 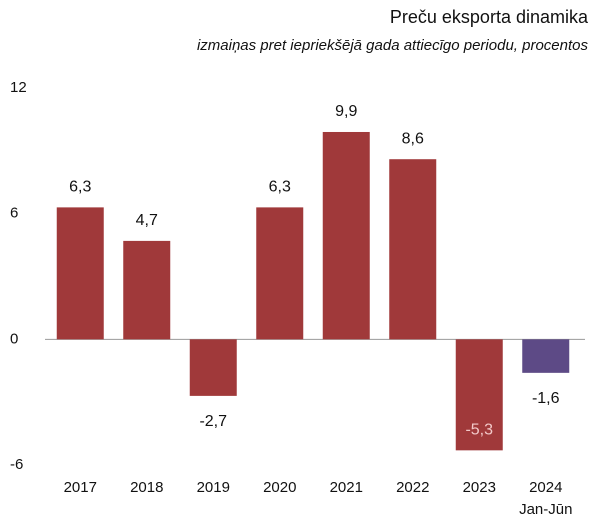 I want to click on data-label: 9,9, so click(x=346, y=111).